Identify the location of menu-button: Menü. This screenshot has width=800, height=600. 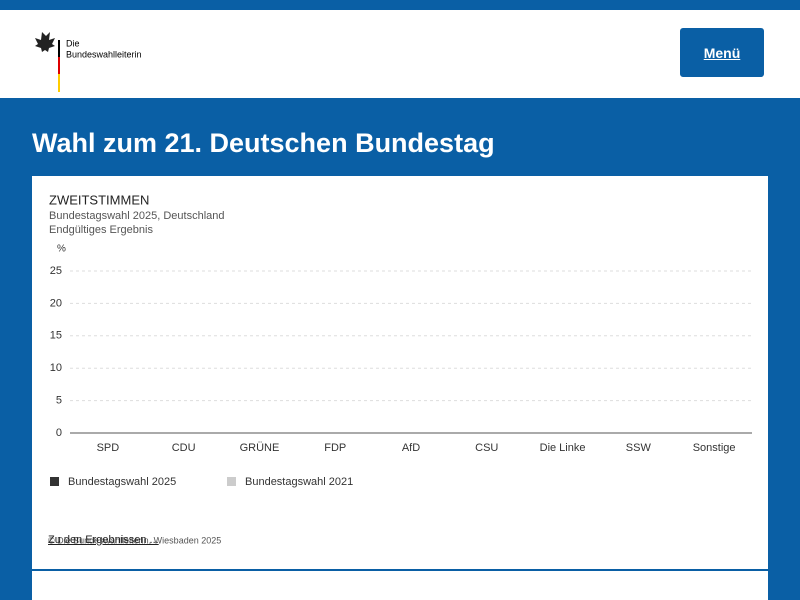
(722, 52).